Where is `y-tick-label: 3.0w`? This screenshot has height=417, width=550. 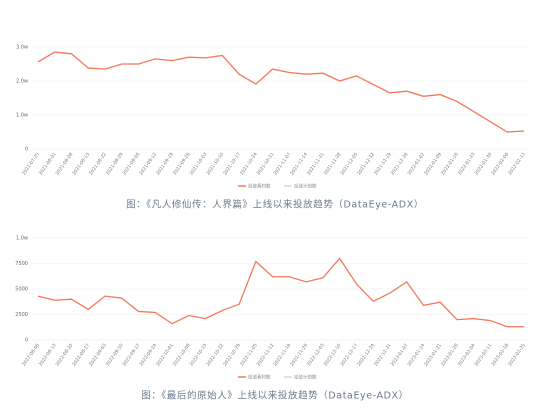 y-tick-label: 3.0w is located at coordinates (22, 48).